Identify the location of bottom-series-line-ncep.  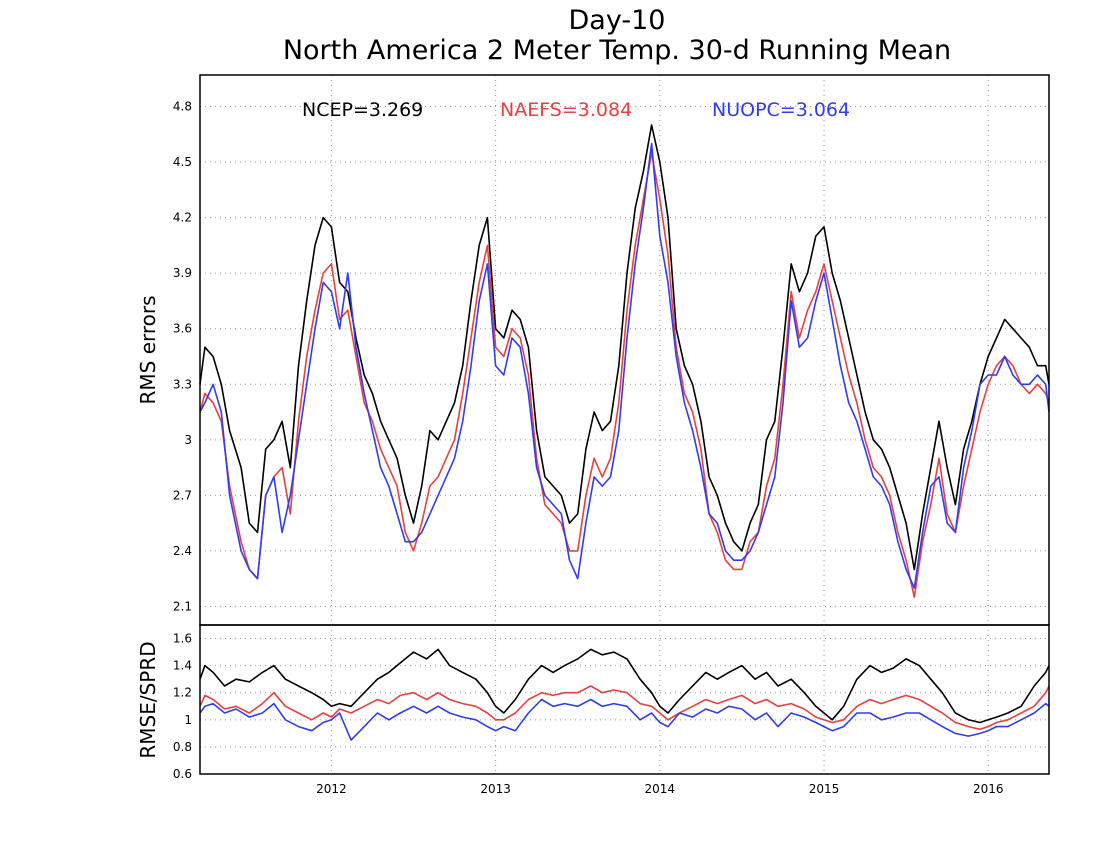
(624, 686).